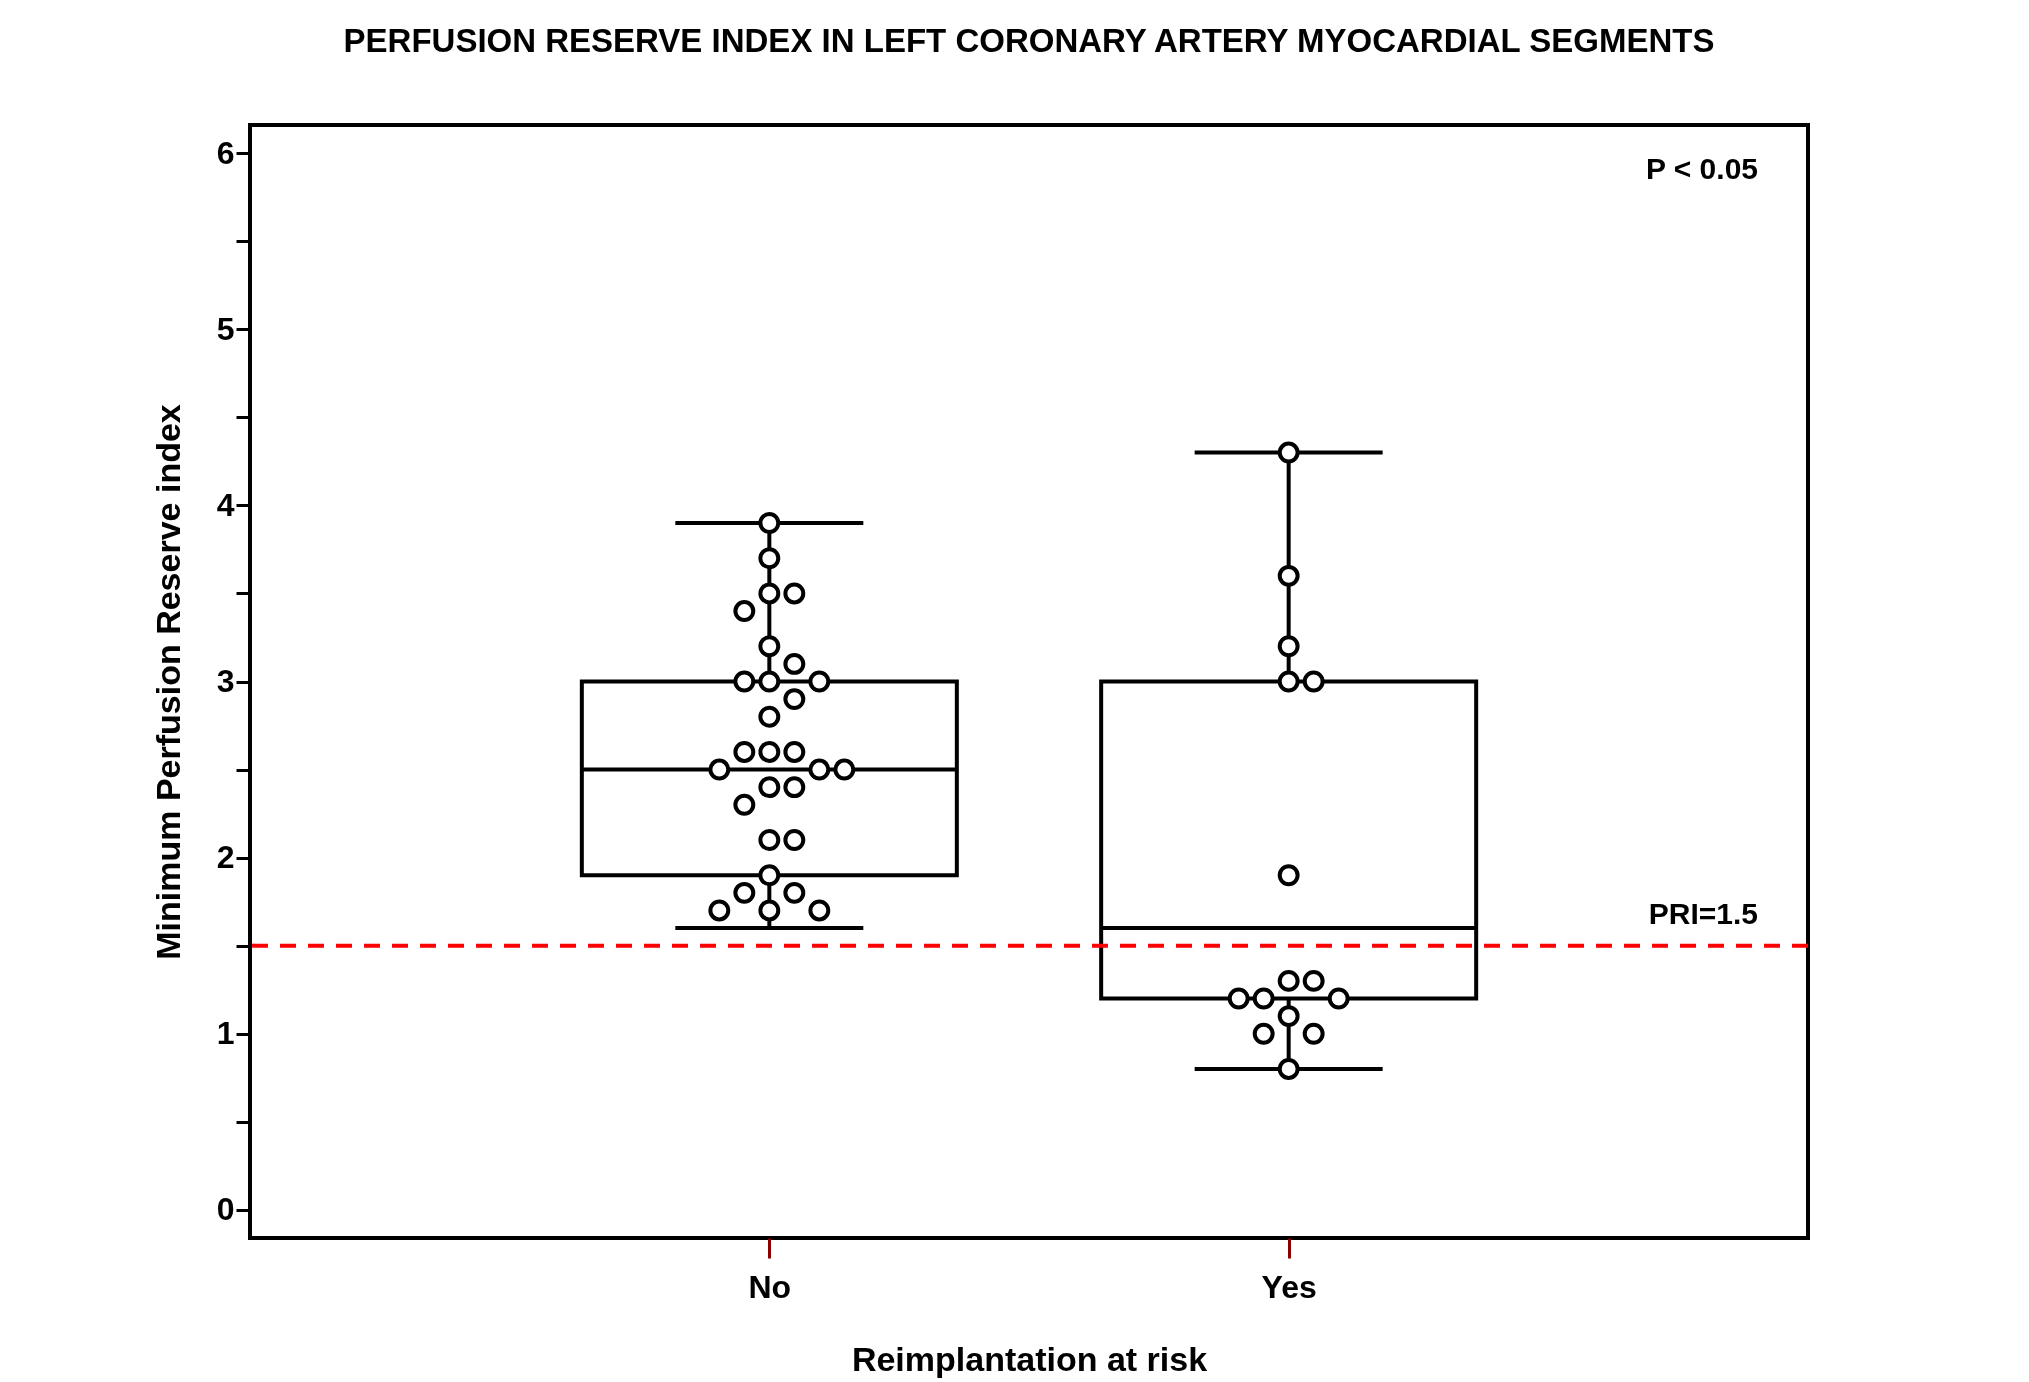 This screenshot has width=2029, height=1382. What do you see at coordinates (1703, 913) in the screenshot?
I see `ref-line-label: PRI=1.5` at bounding box center [1703, 913].